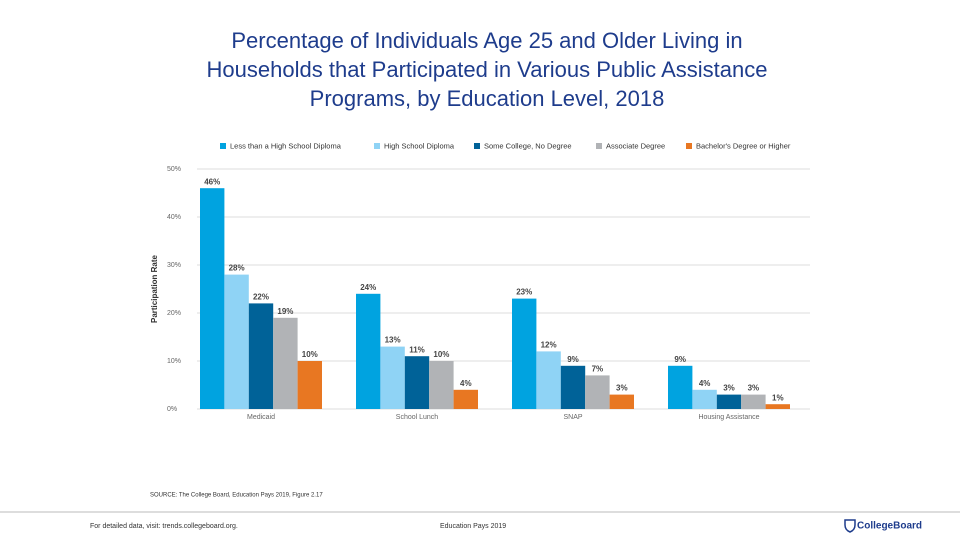 The image size is (960, 540). What do you see at coordinates (174, 313) in the screenshot?
I see `y-tick-label: 20%` at bounding box center [174, 313].